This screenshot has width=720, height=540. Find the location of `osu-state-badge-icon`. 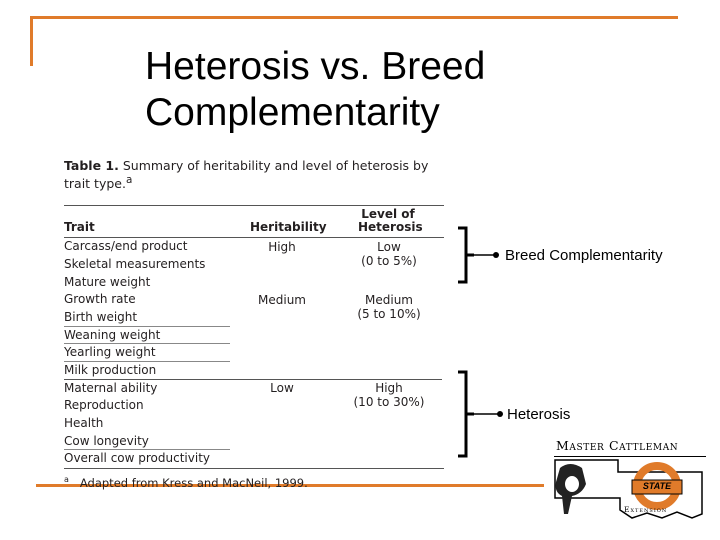

osu-state-badge-icon is located at coordinates (657, 486).